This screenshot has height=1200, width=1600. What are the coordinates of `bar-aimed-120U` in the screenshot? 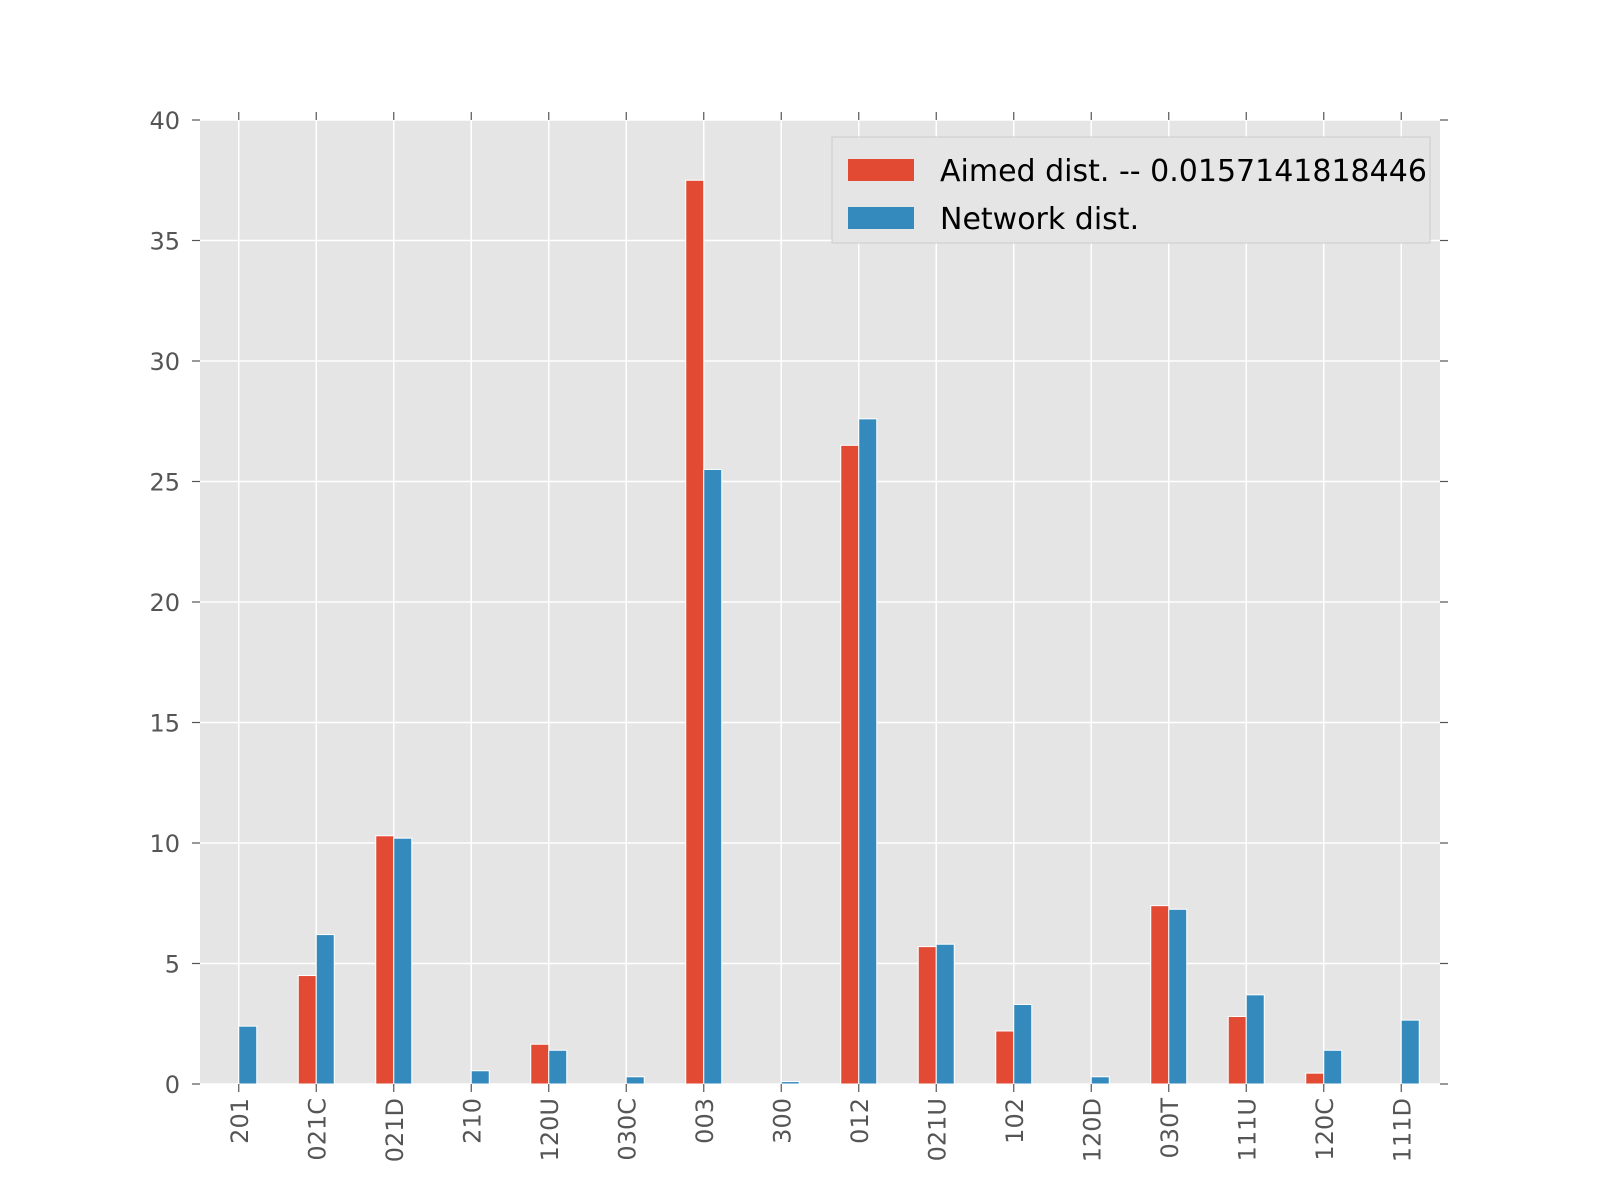 It's located at (540, 1064).